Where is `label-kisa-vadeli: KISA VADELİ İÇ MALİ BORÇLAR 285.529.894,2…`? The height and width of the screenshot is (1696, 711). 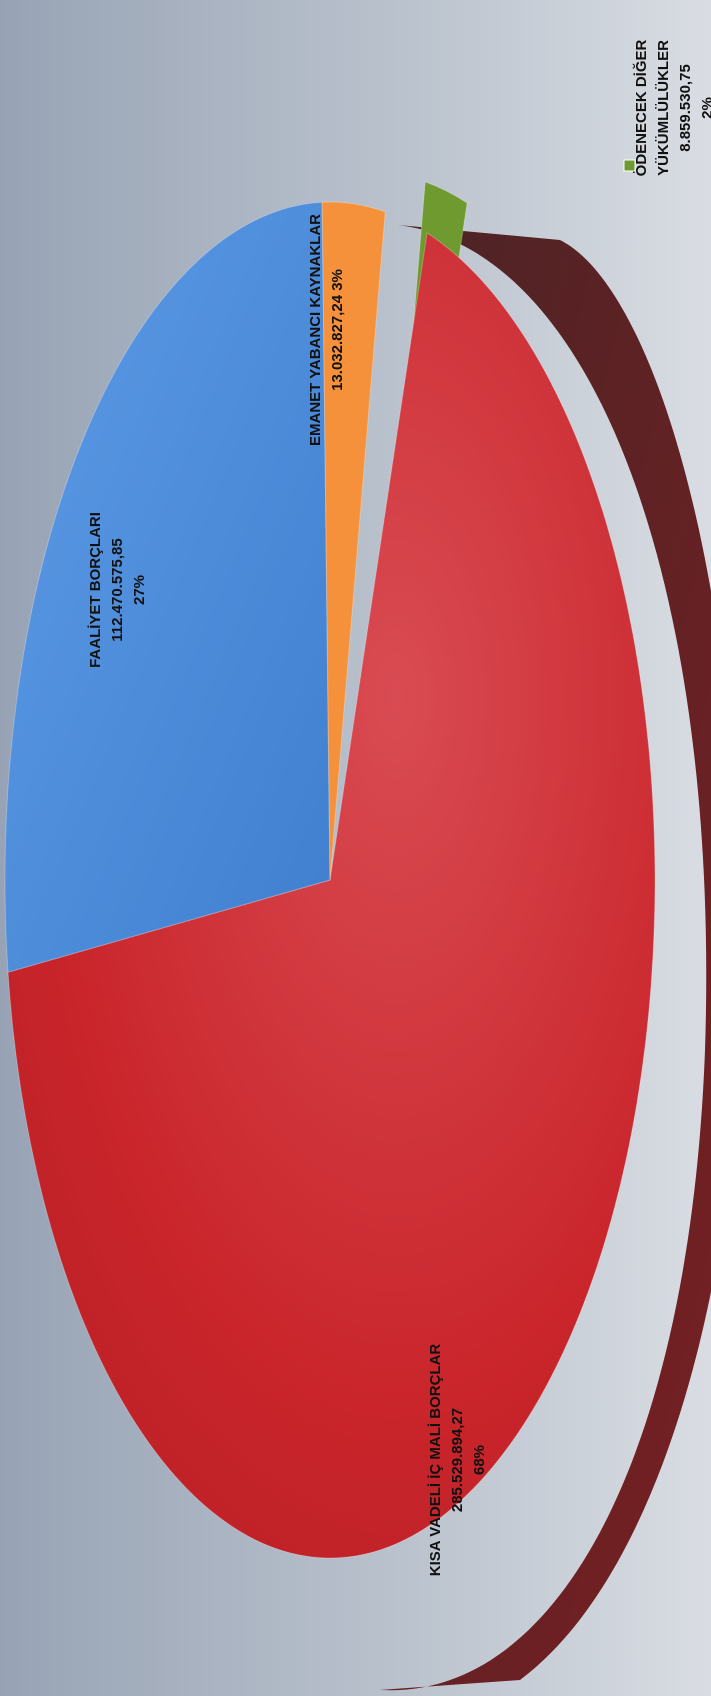
label-kisa-vadeli: KISA VADELİ İÇ MALİ BORÇLAR 285.529.894,2… is located at coordinates (457, 1460).